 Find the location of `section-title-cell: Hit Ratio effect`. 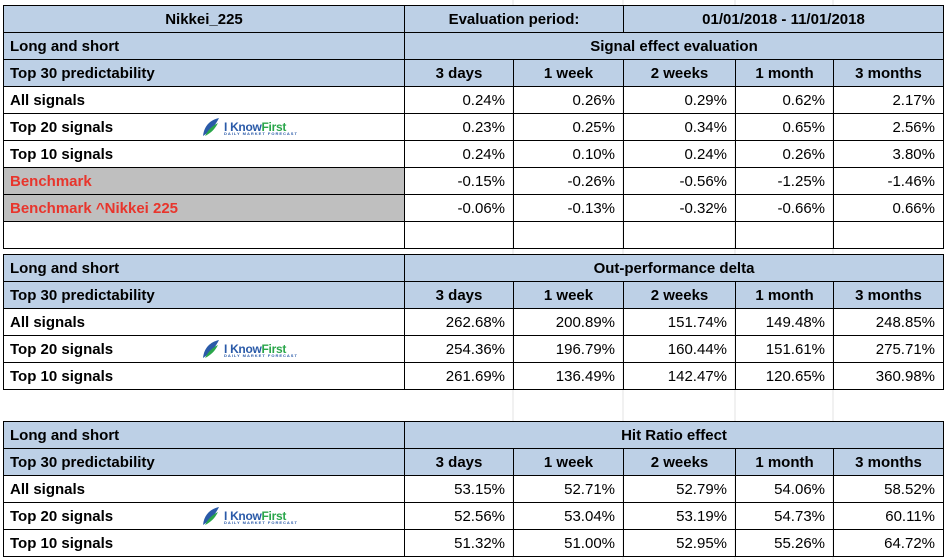

section-title-cell: Hit Ratio effect is located at coordinates (674, 435).